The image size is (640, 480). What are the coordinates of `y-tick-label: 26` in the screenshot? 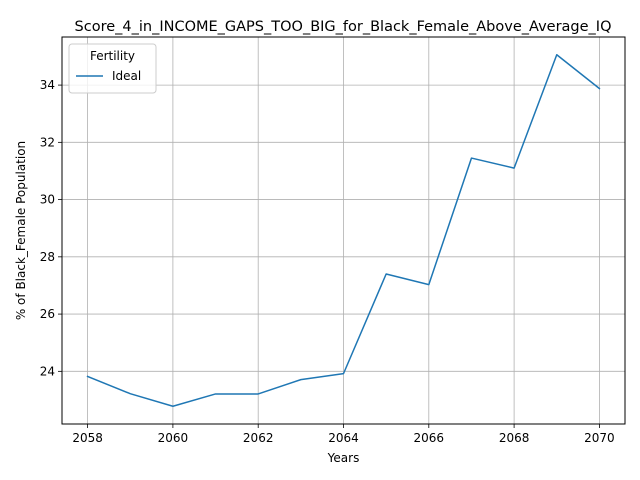 It's located at (47, 314).